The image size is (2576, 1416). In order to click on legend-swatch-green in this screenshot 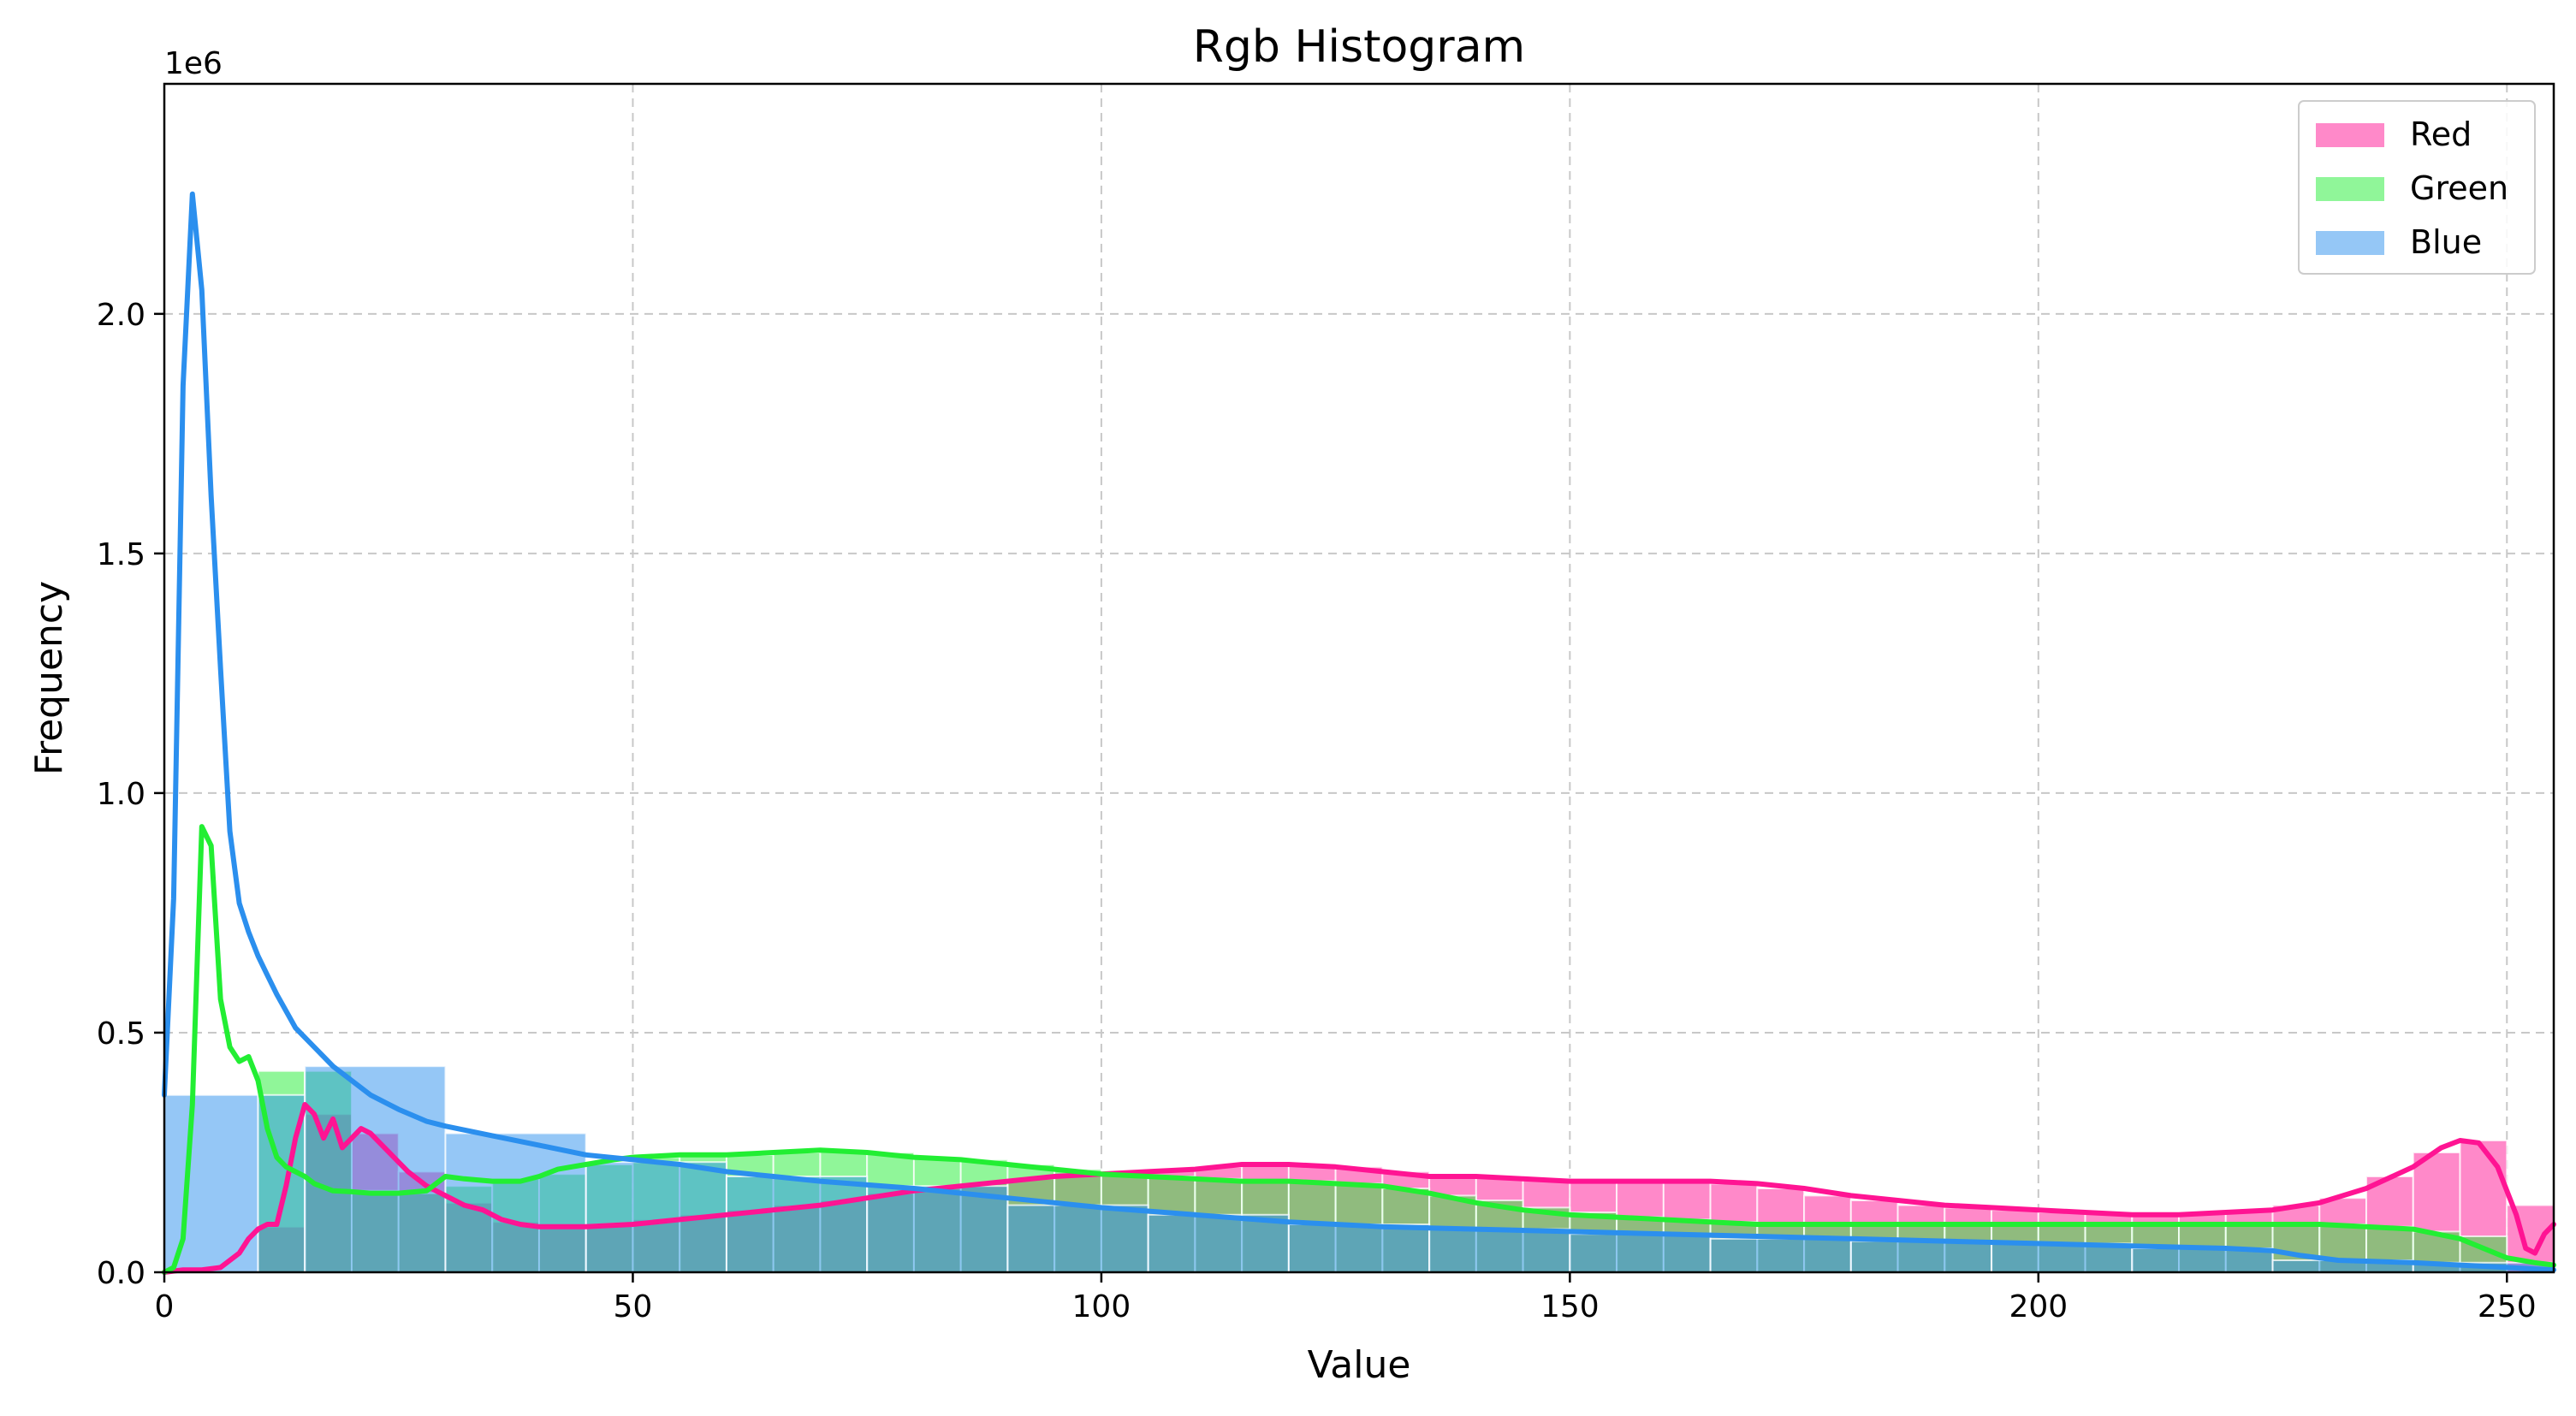, I will do `click(2350, 189)`.